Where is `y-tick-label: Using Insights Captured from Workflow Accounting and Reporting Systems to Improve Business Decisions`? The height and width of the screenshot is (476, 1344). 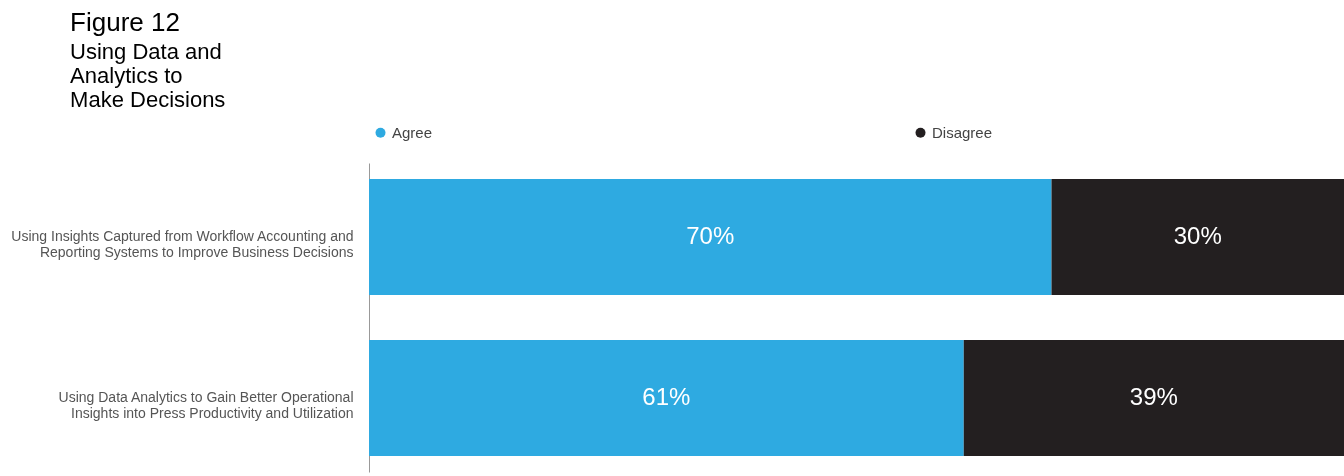
y-tick-label: Using Insights Captured from Workflow Accounting and Reporting Systems to Improve Business Decisions is located at coordinates (182, 244).